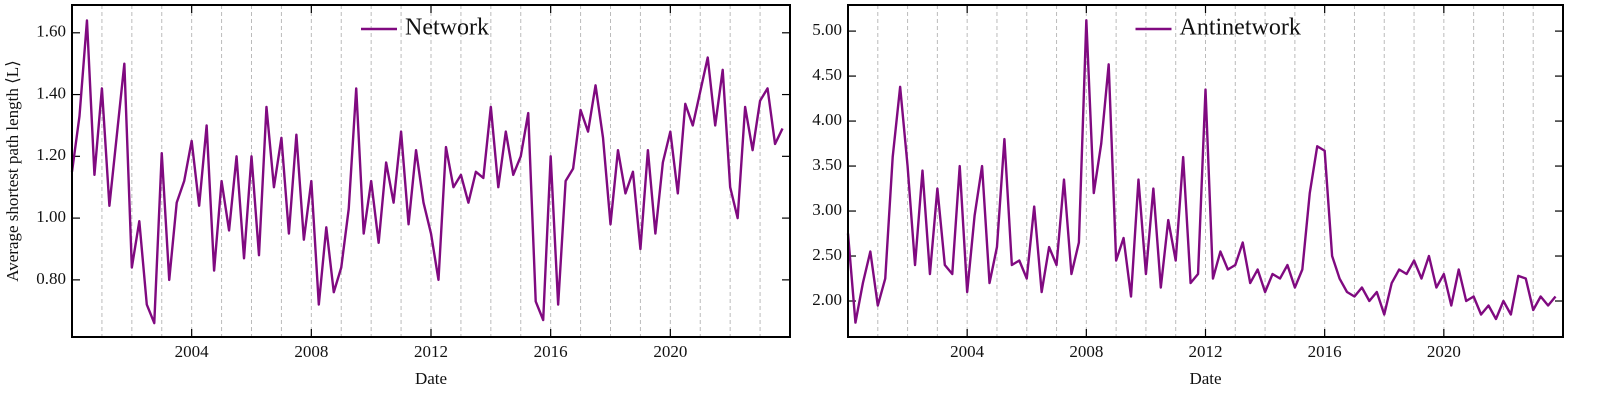  I want to click on y-tick-label: 5.00, so click(827, 29).